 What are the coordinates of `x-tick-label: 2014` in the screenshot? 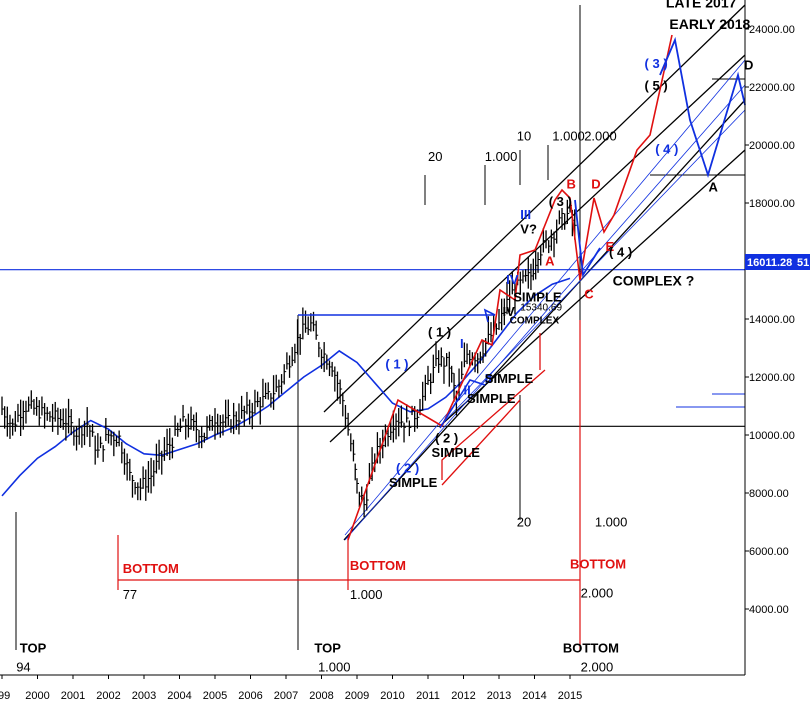 It's located at (534, 696).